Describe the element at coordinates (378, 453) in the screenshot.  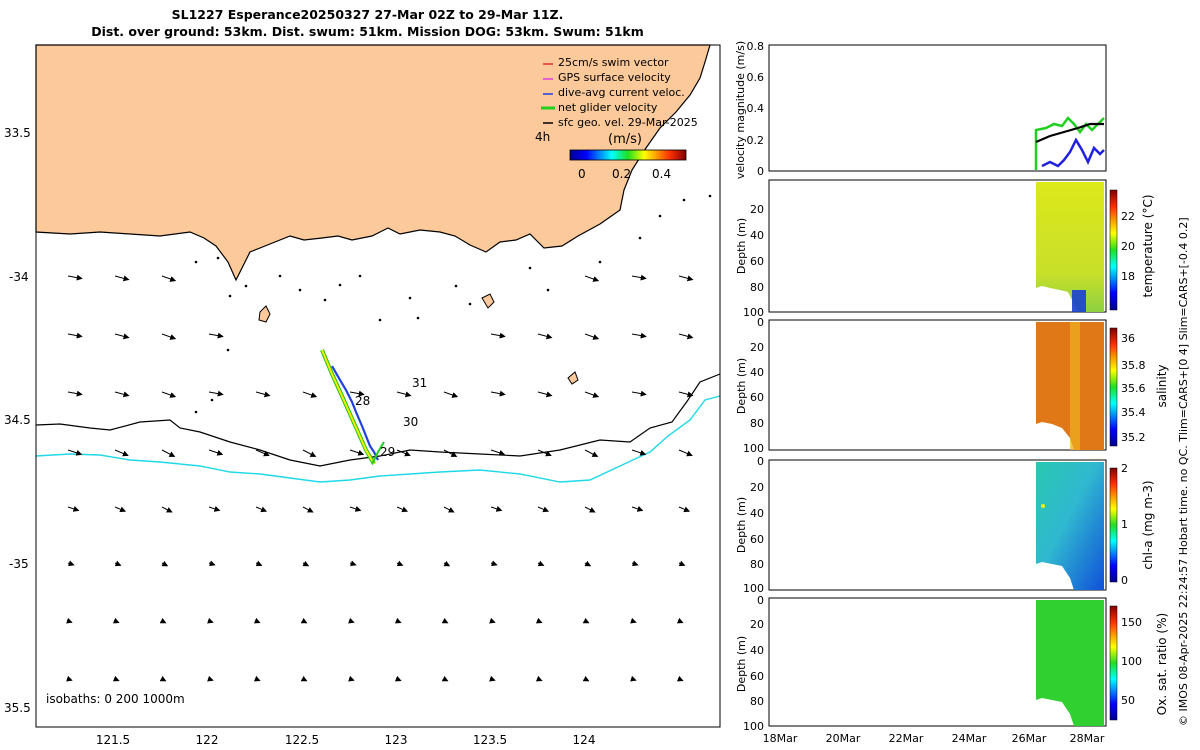
I see `net-velocity-trace` at that location.